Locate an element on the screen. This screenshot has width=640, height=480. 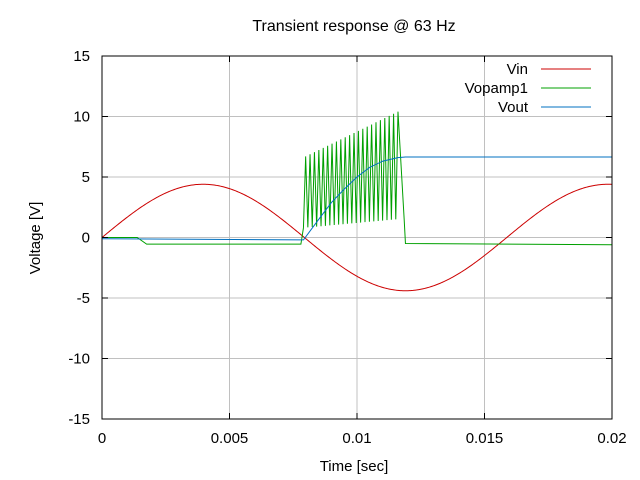
series-vout-line is located at coordinates (356, 198).